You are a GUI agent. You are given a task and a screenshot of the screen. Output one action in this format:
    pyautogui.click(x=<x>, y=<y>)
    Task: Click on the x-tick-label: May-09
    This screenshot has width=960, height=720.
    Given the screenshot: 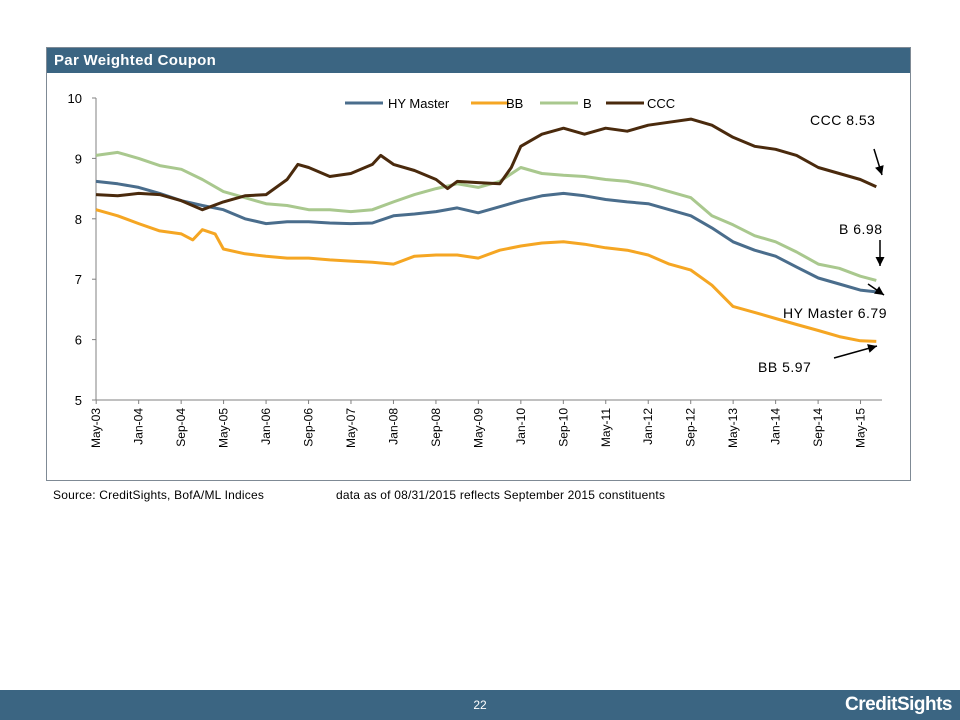 What is the action you would take?
    pyautogui.click(x=478, y=428)
    